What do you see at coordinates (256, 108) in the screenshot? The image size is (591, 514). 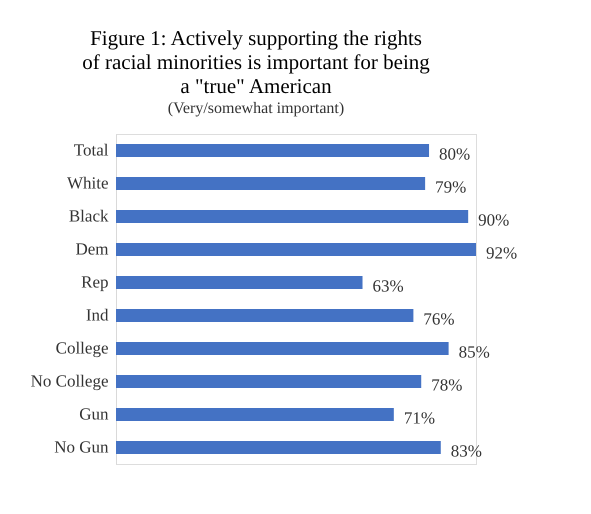 I see `chart-subtitle: (Very/somewhat important)` at bounding box center [256, 108].